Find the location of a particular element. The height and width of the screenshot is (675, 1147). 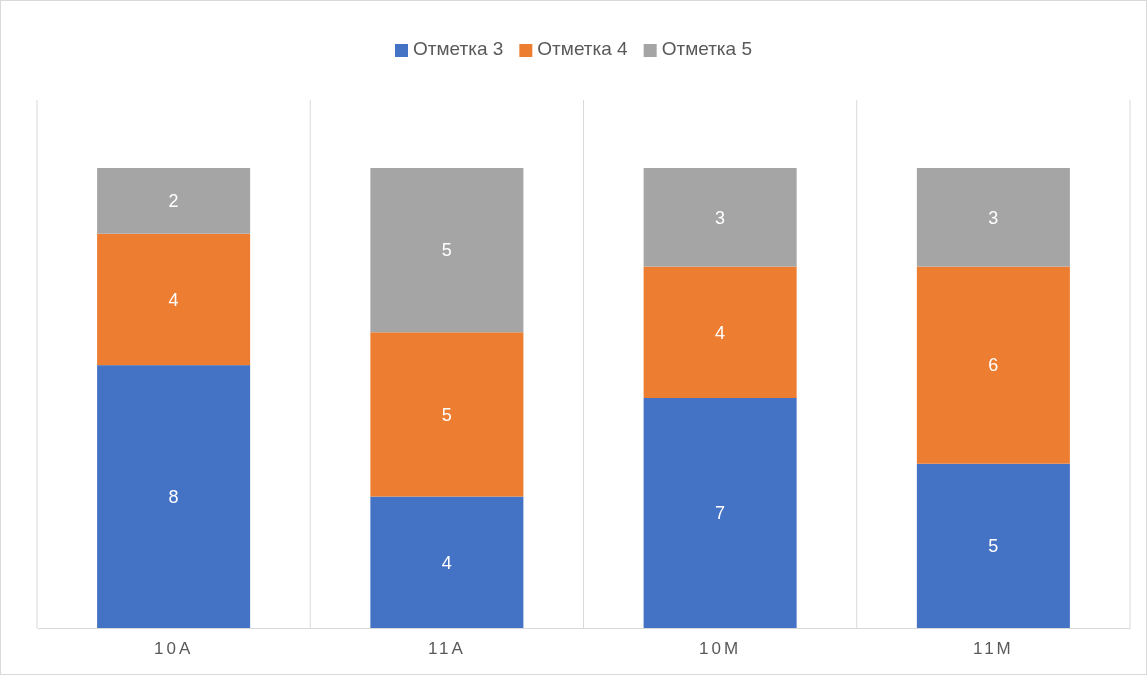

data-label: 8 is located at coordinates (173, 496).